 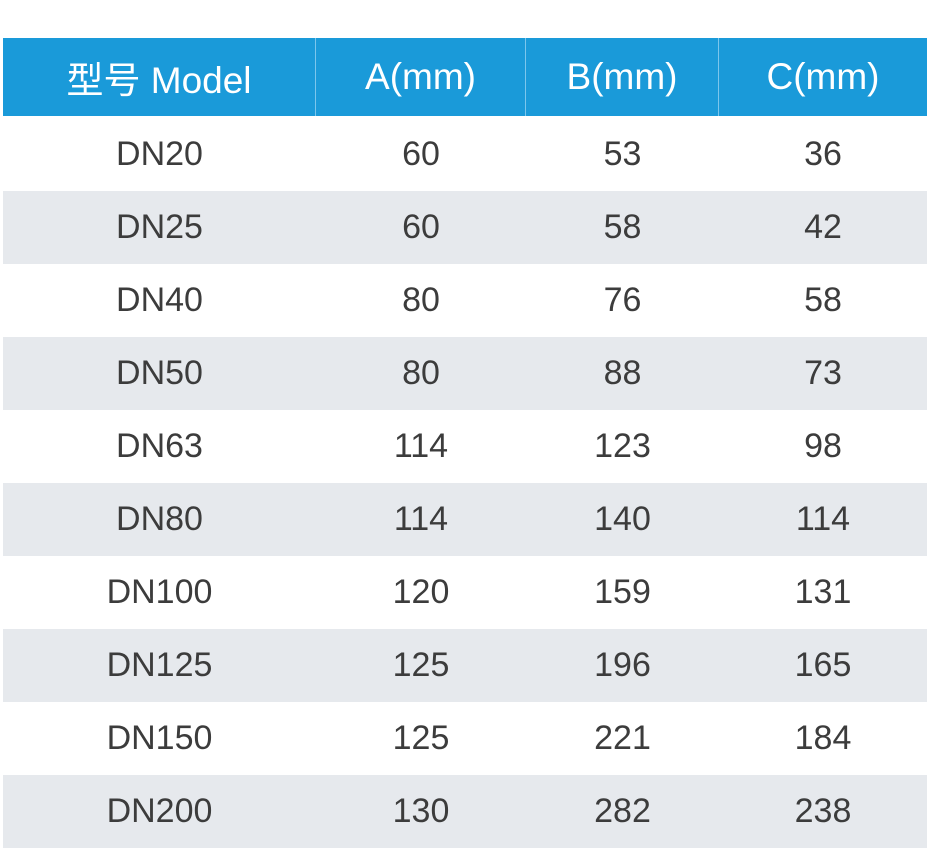 I want to click on cell-b: 76, so click(x=622, y=300).